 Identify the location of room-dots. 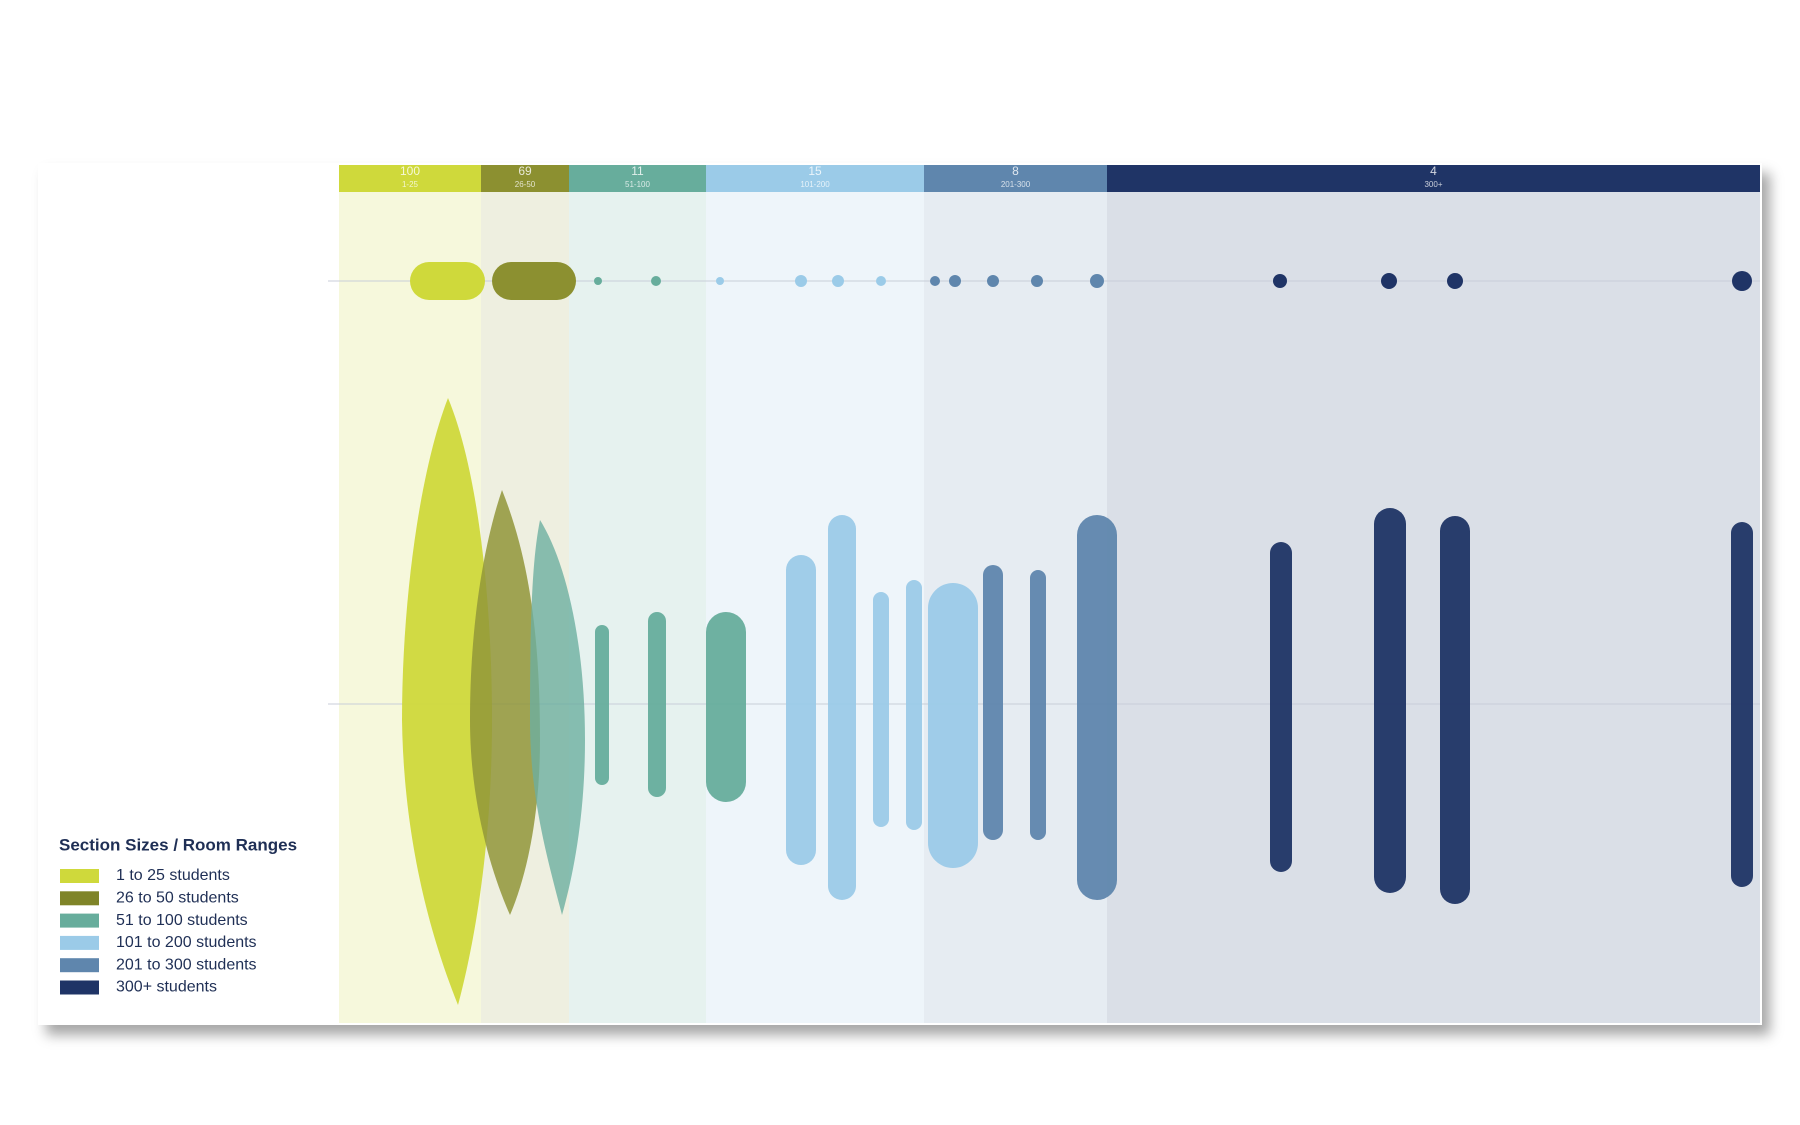
(1081, 281).